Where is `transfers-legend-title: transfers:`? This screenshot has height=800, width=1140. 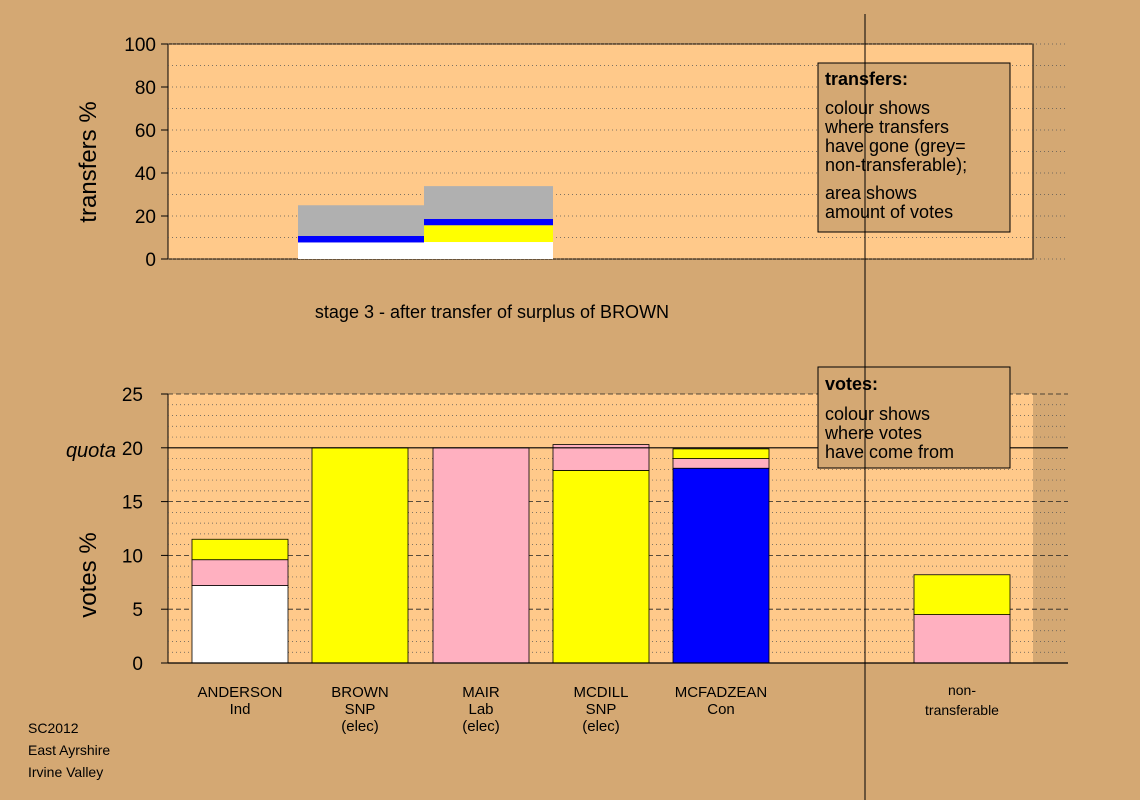
transfers-legend-title: transfers: is located at coordinates (866, 79).